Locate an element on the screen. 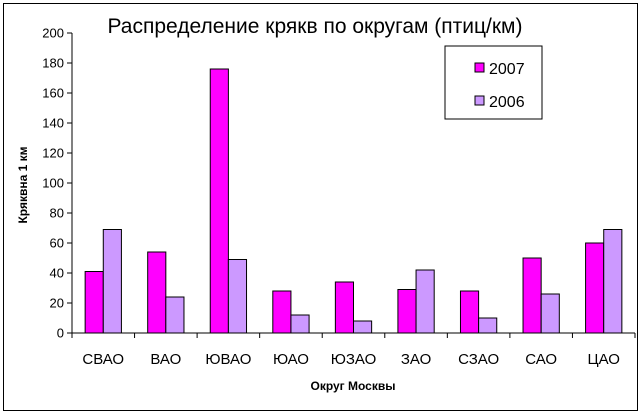 This screenshot has height=416, width=643. y-tick-label: 160 is located at coordinates (53, 93).